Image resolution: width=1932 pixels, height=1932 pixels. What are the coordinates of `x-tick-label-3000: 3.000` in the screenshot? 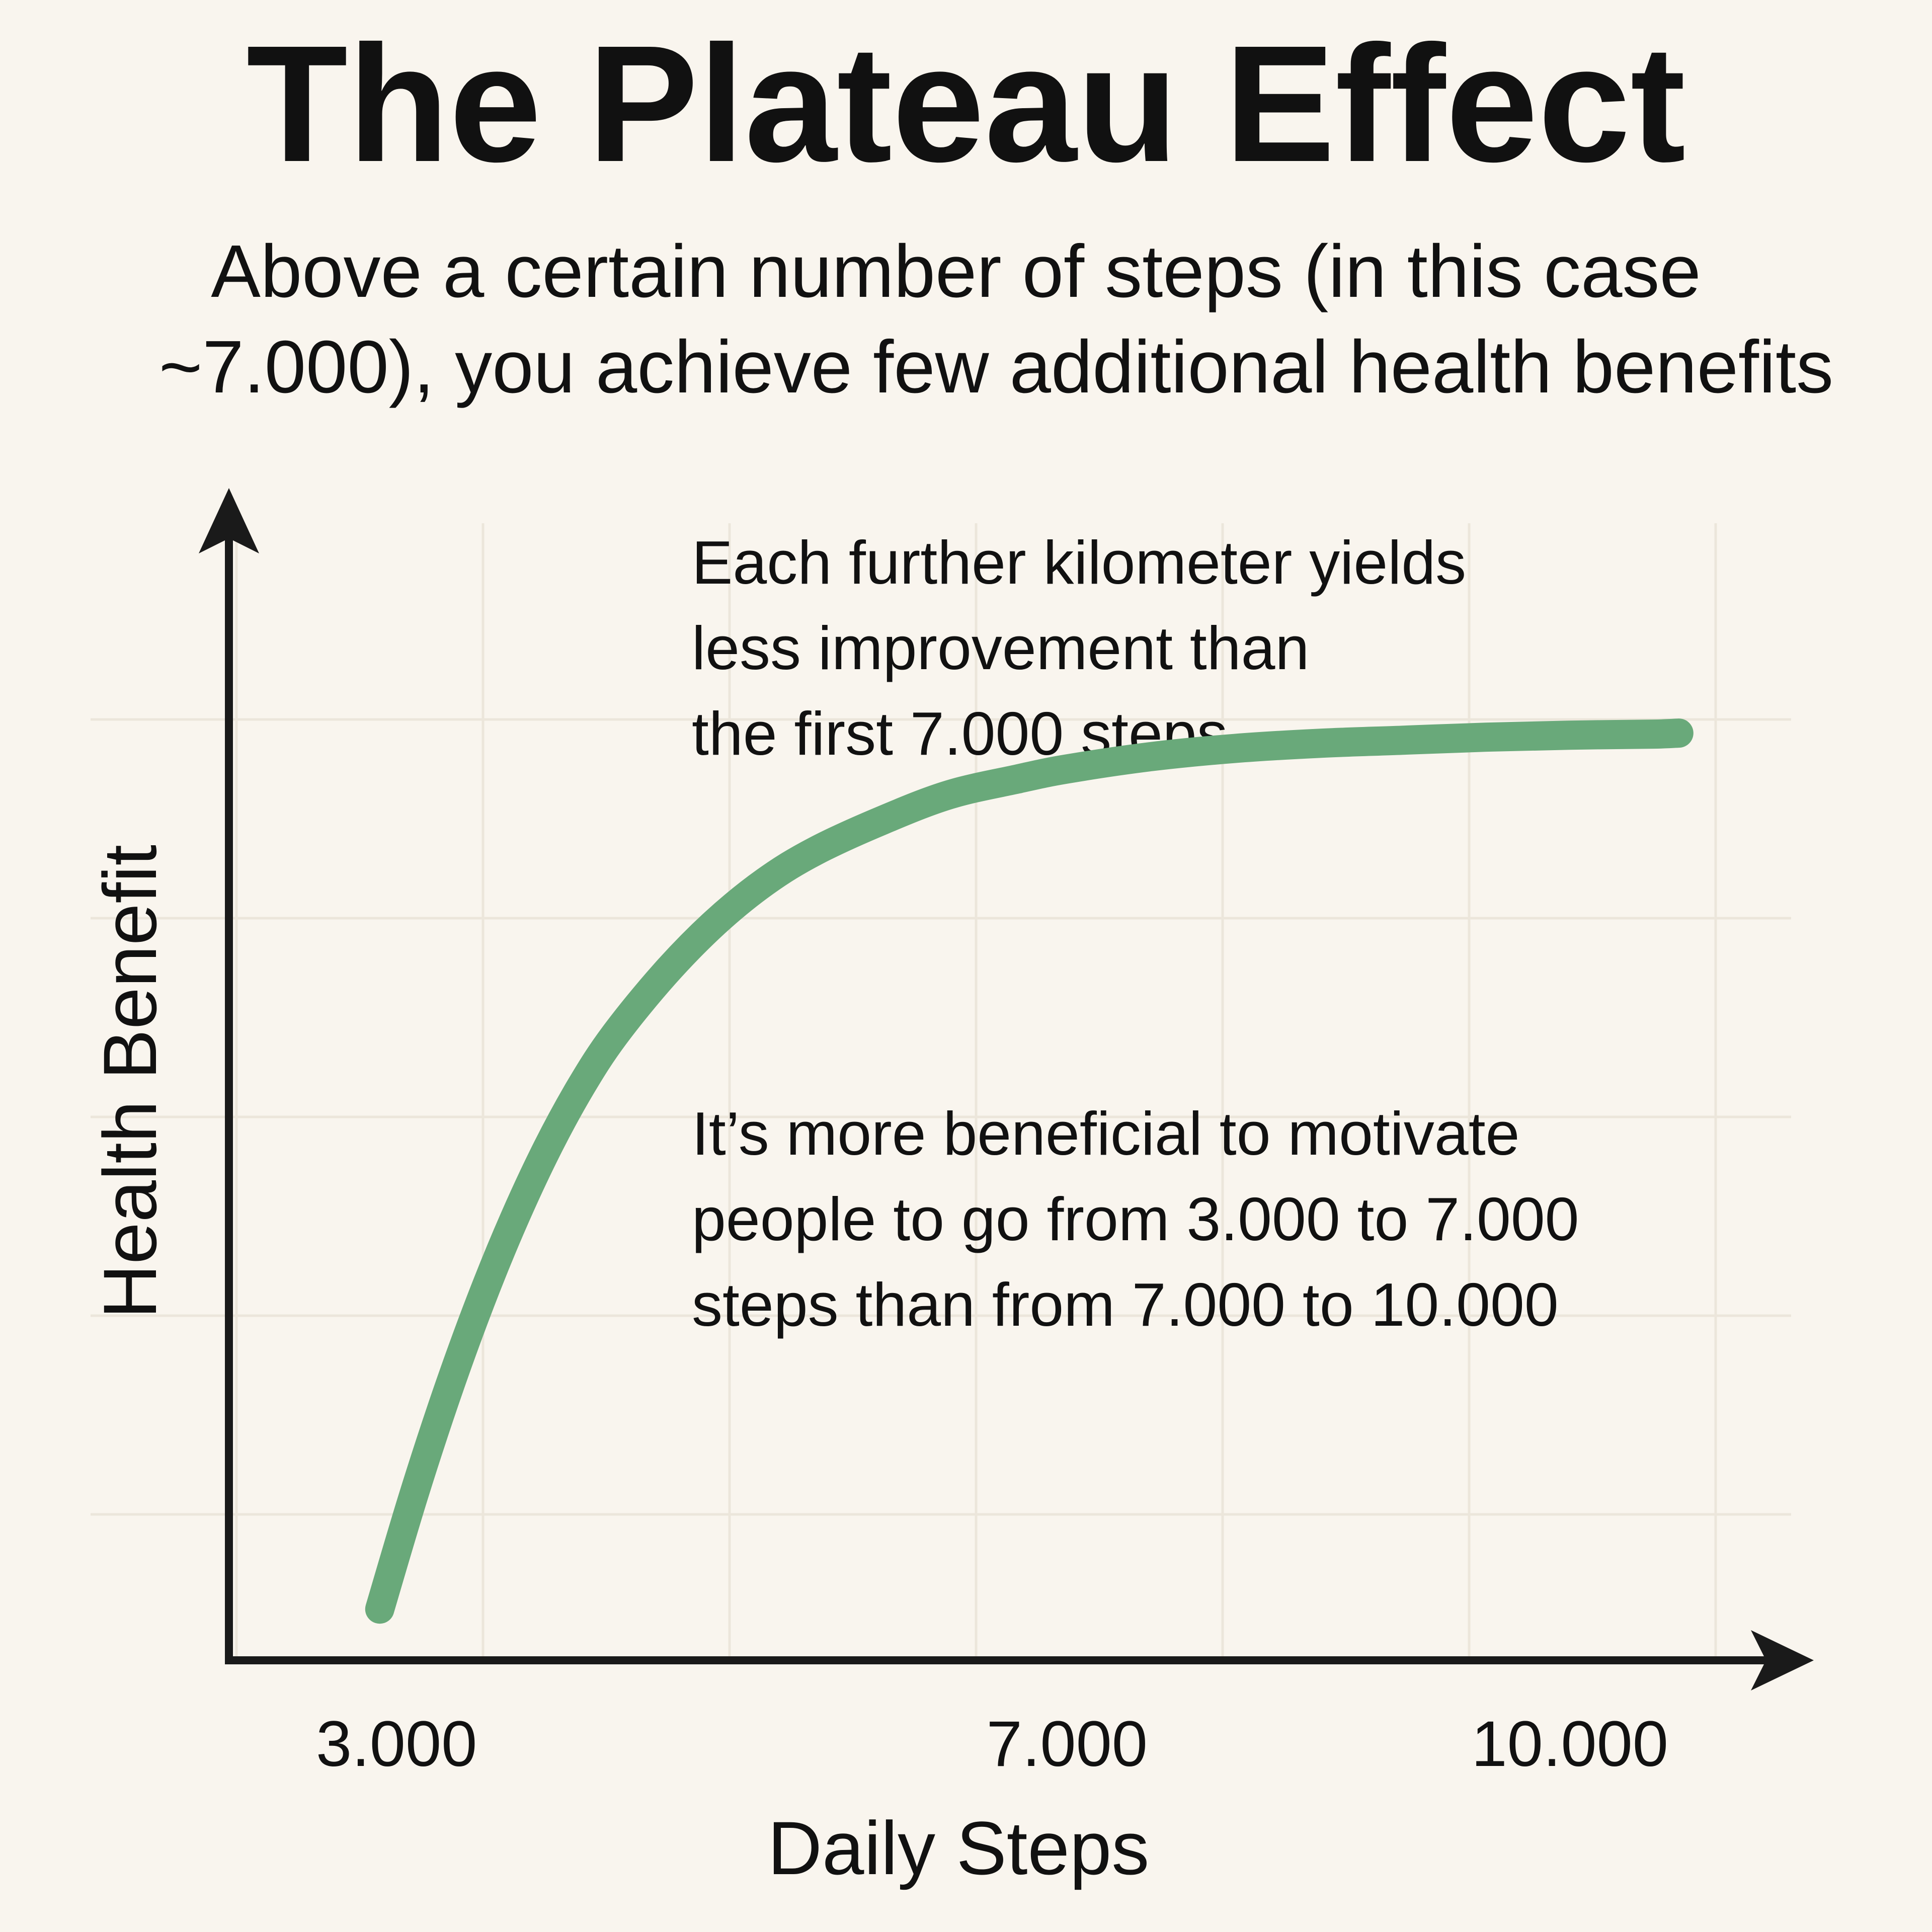 It's located at (396, 1744).